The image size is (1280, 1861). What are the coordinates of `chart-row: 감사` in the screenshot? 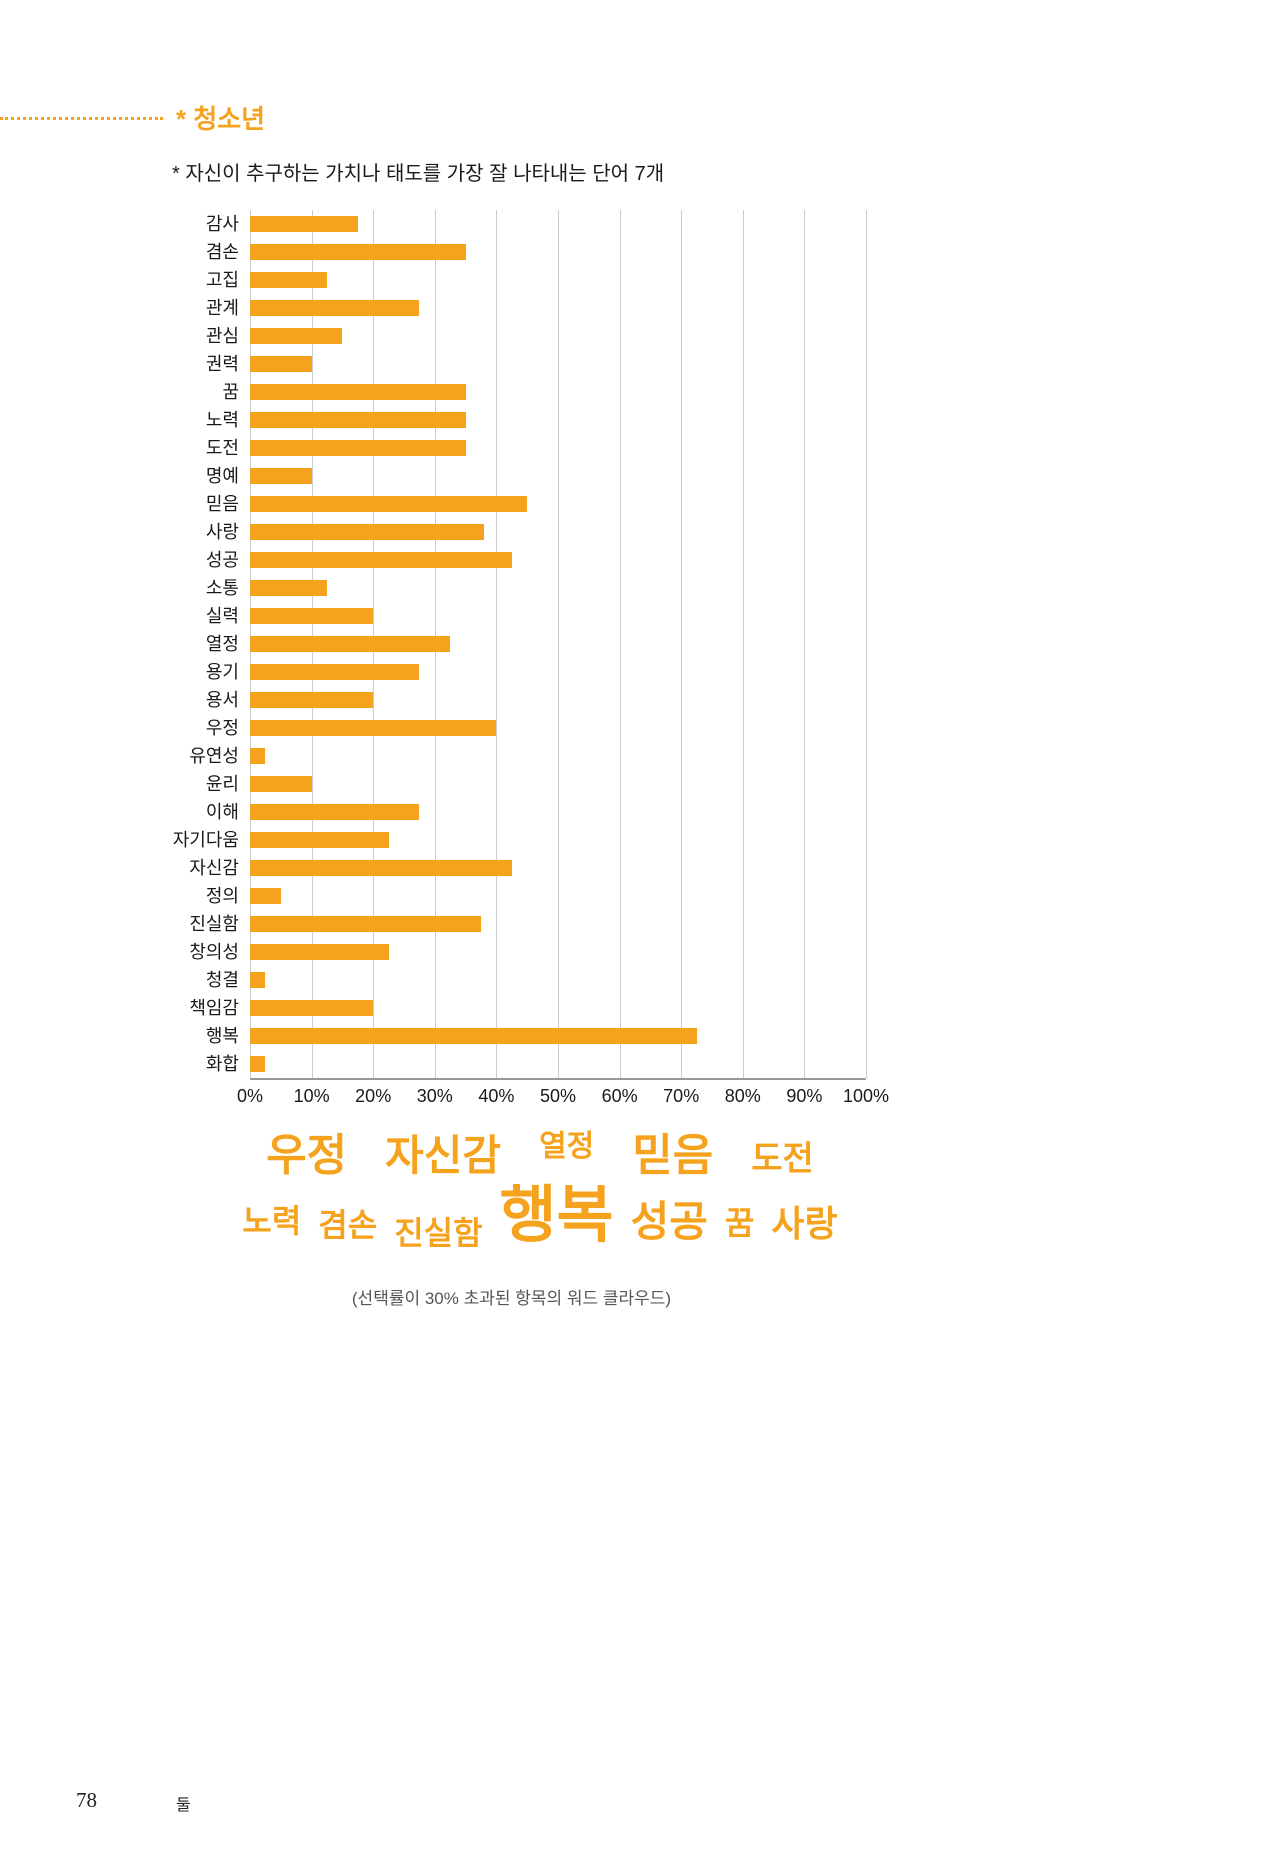 It's located at (511, 224).